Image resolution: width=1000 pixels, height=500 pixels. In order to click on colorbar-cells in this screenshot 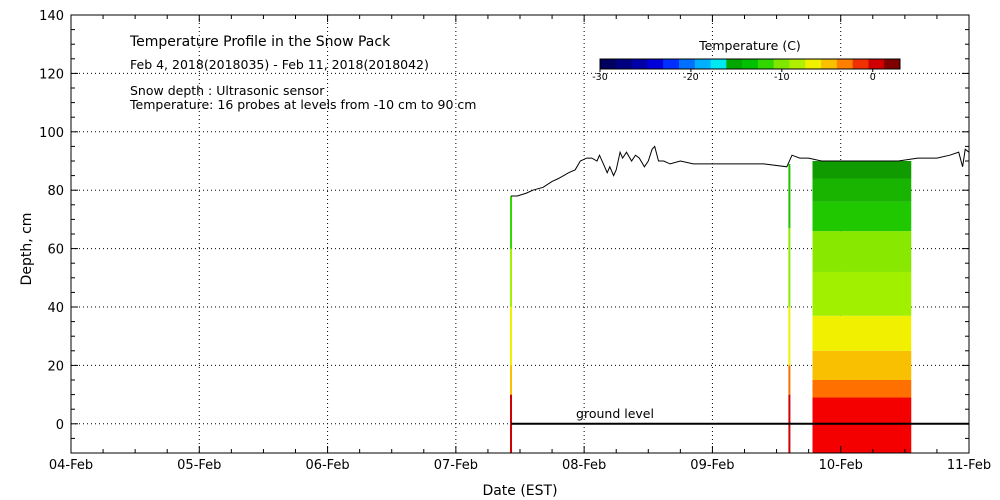, I will do `click(750, 64)`.